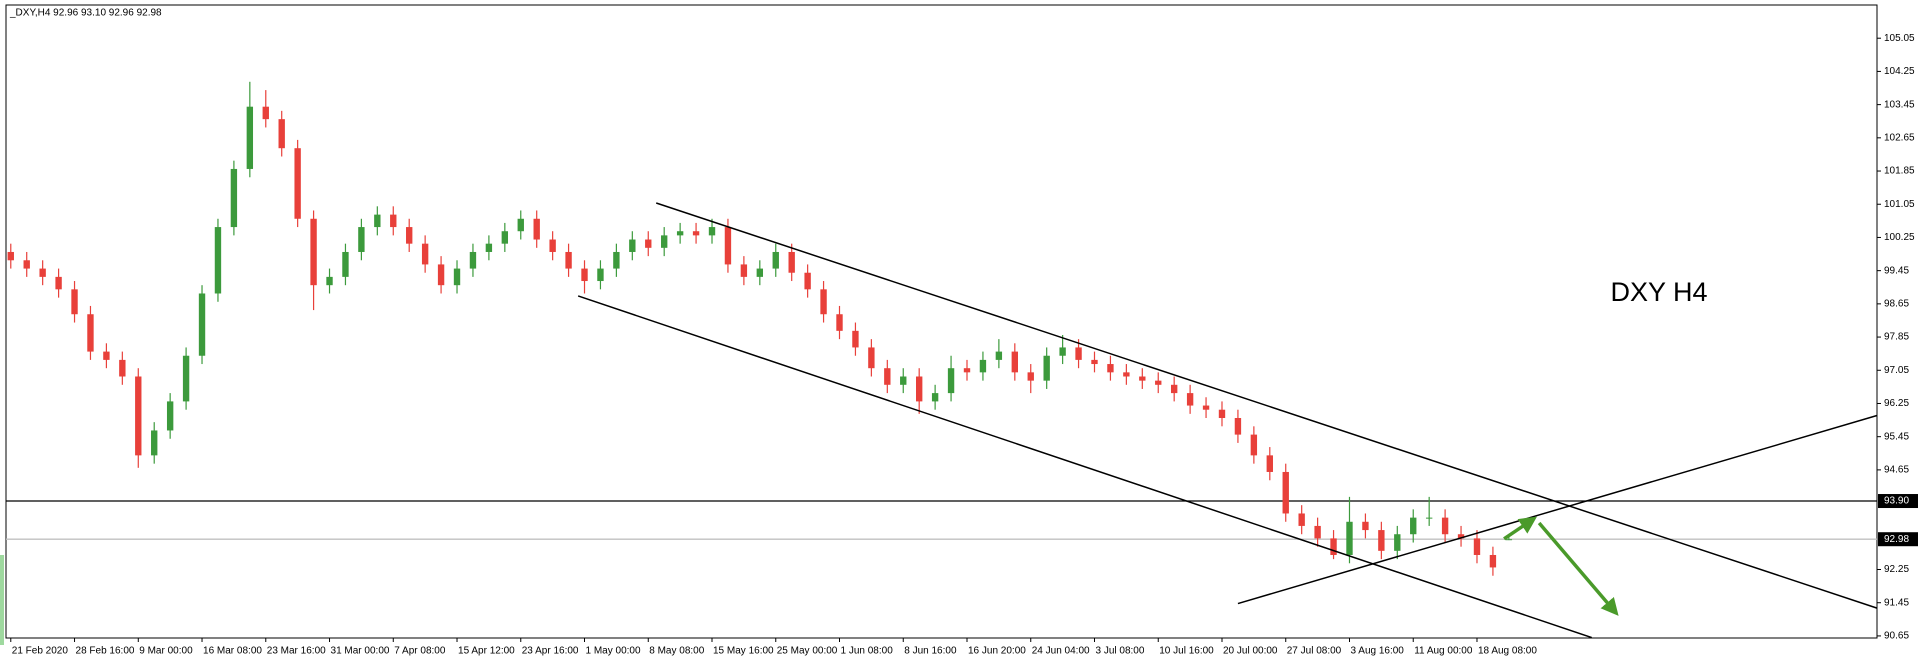  Describe the element at coordinates (1896, 337) in the screenshot. I see `y-tick-label: 97.85` at that location.